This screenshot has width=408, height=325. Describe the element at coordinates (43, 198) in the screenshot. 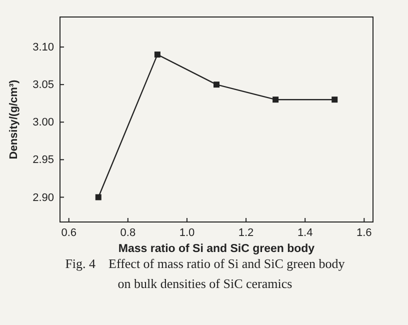

I see `y-tick-label: 2.90` at that location.